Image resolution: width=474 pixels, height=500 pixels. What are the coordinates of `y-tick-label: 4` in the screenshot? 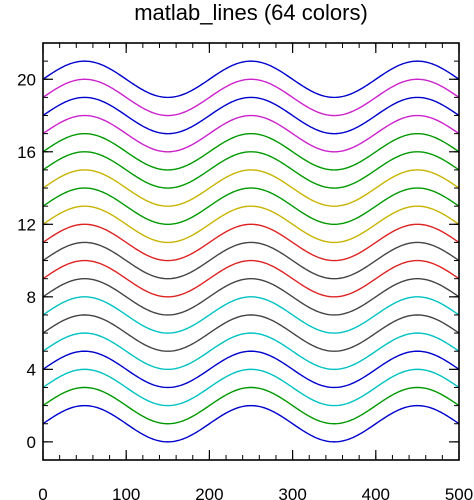 It's located at (31, 369).